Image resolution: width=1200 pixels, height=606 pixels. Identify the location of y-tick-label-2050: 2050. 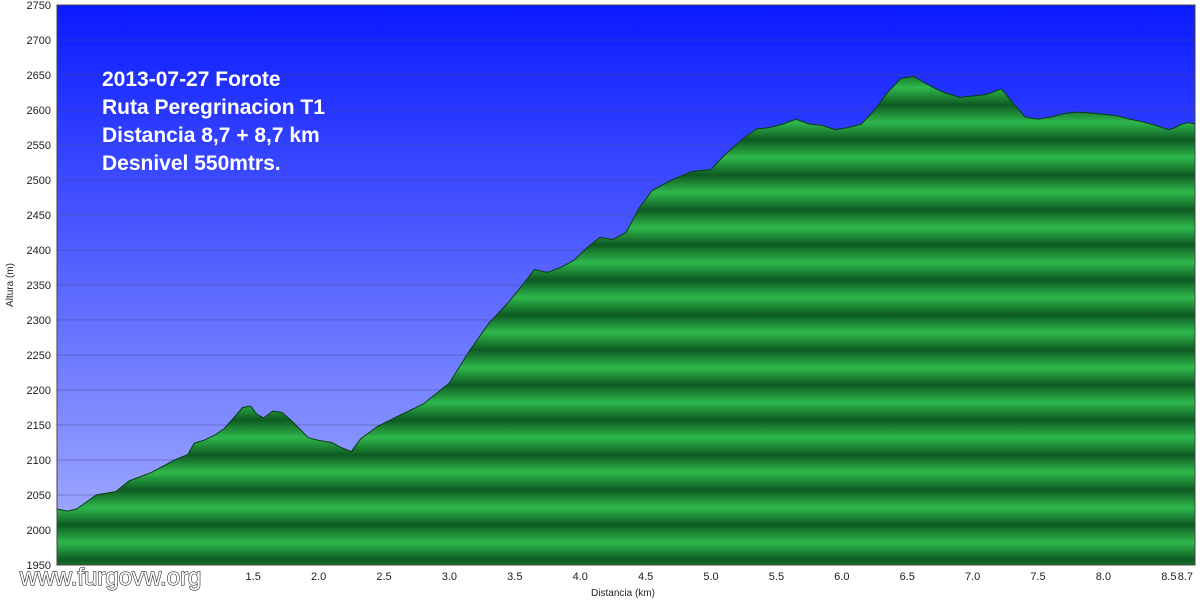
(39, 496).